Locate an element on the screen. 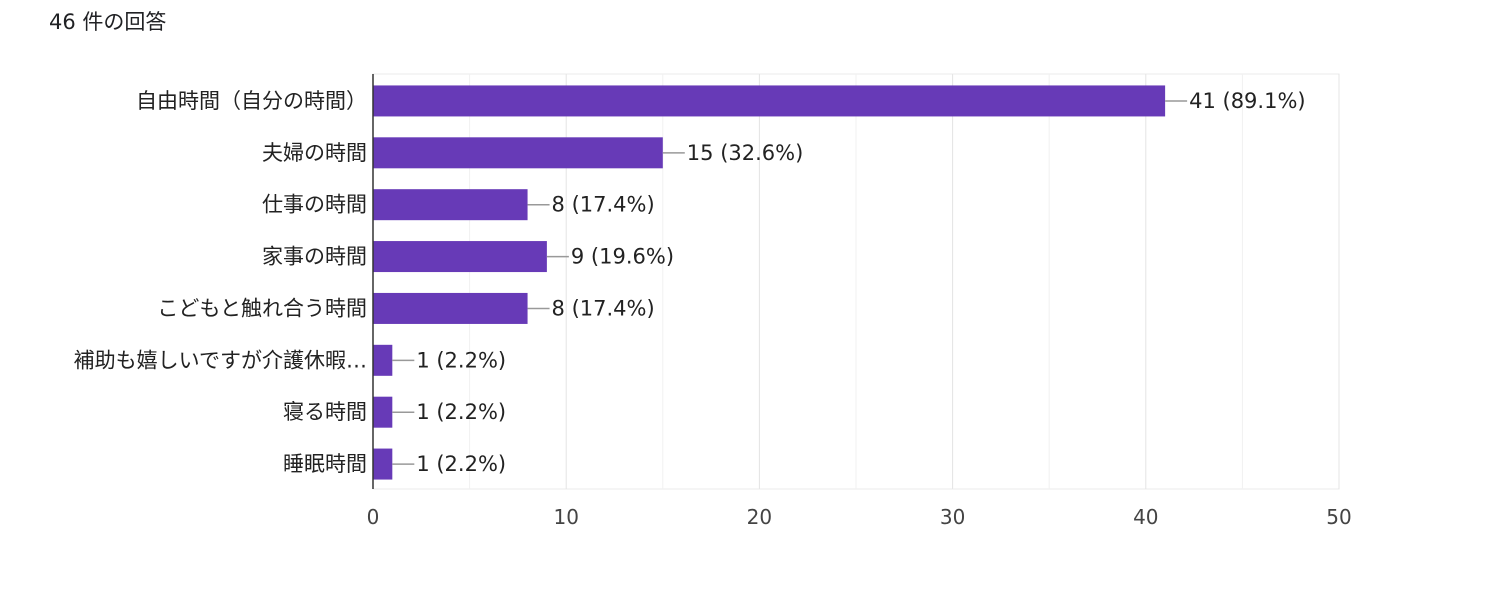 This screenshot has height=612, width=1487. data-label: 15 (32.6%) is located at coordinates (745, 153).